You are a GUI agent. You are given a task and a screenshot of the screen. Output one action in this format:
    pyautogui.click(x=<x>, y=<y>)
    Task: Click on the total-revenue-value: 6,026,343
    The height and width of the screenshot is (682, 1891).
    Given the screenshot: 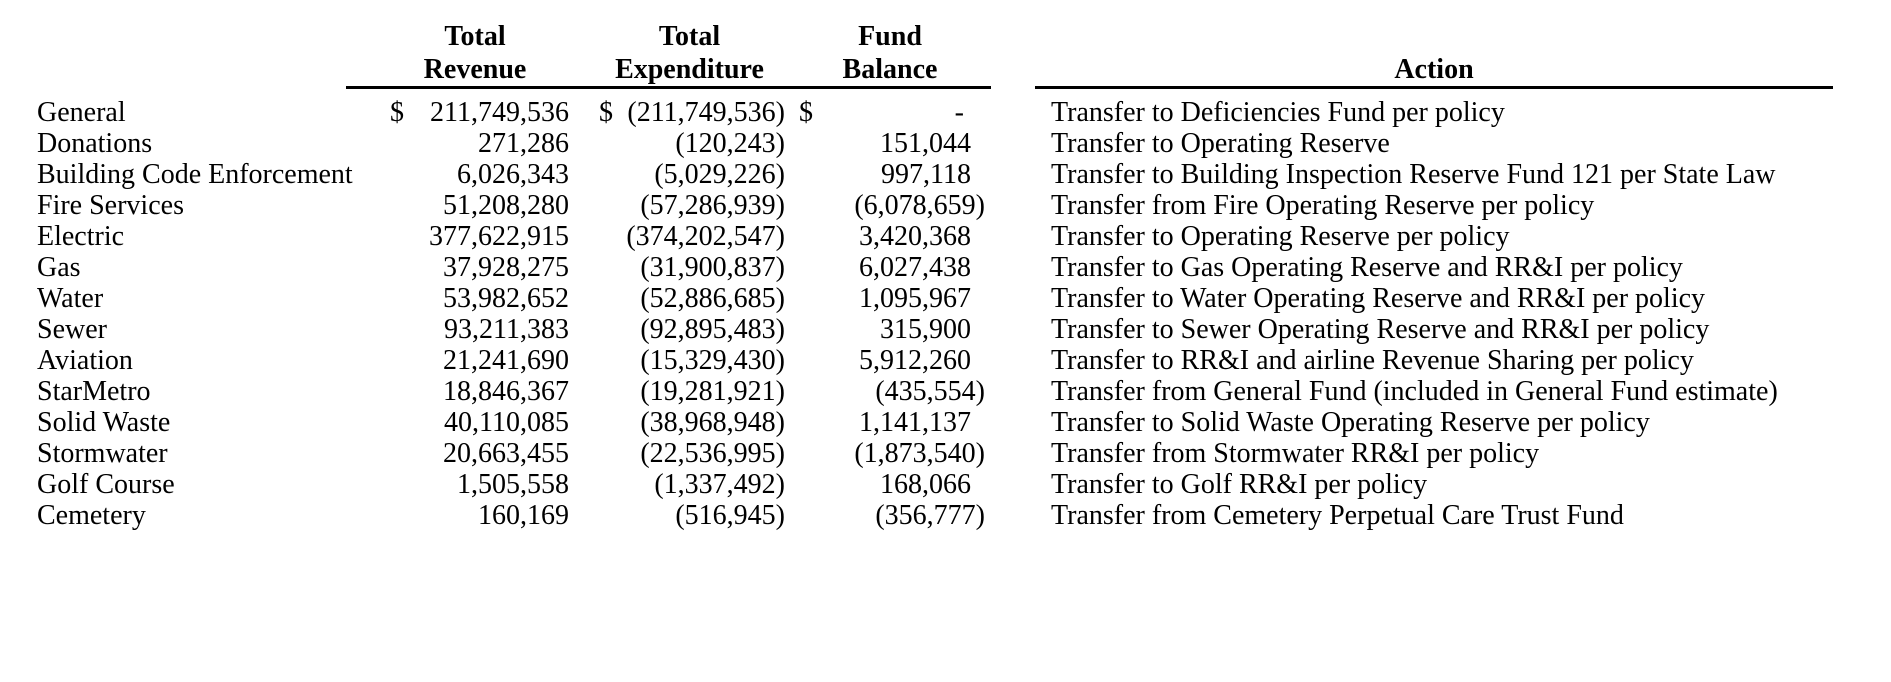 What is the action you would take?
    pyautogui.click(x=513, y=174)
    